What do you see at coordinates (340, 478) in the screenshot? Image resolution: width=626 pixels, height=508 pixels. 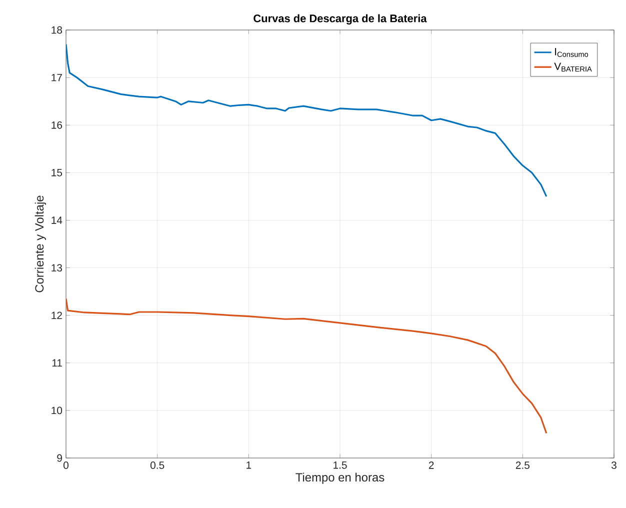 I see `x-axis-title: Tiempo en horas` at bounding box center [340, 478].